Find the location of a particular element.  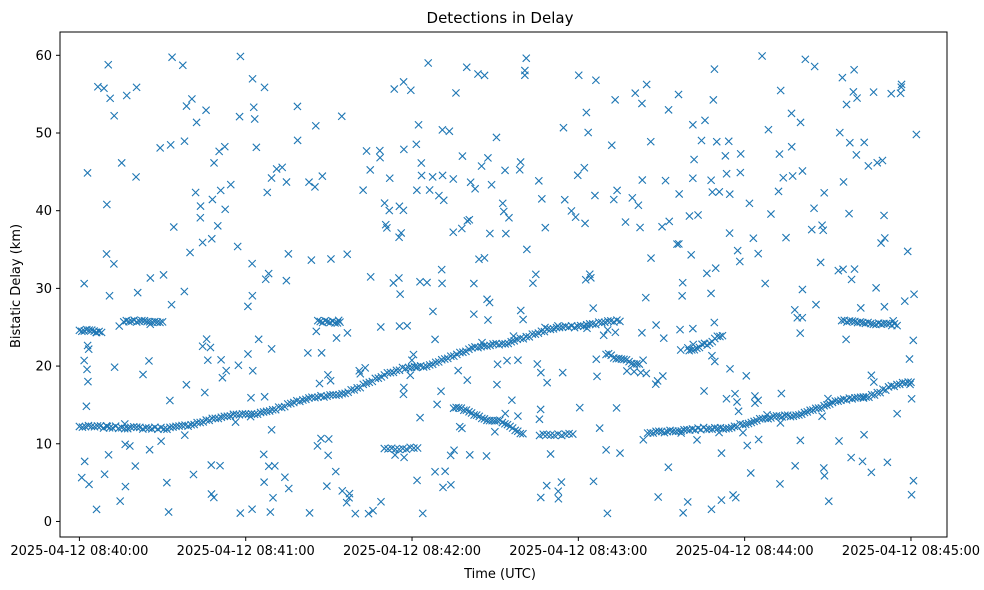

detection-point-track-flat-right is located at coordinates (897, 325).